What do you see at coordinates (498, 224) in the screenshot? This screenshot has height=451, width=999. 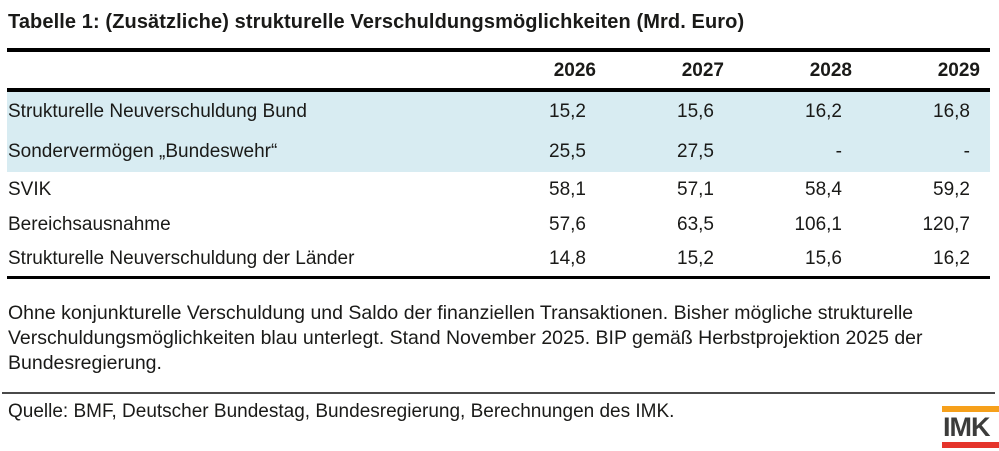 I see `table-row-bereichsausnahme: Bereichsausnahme 57,6 63,5 106,1 120,7` at bounding box center [498, 224].